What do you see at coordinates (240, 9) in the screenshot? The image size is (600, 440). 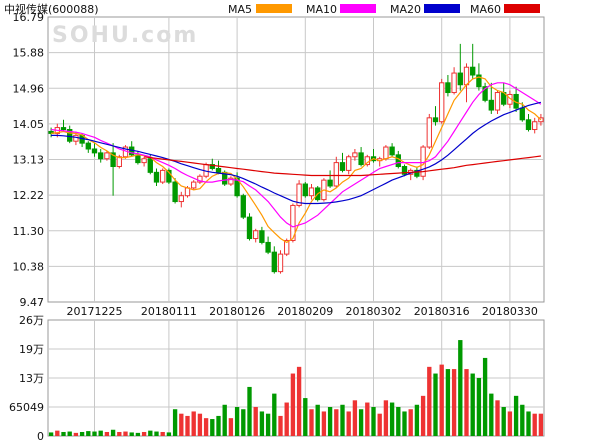 I see `legend-label: MA5` at bounding box center [240, 9].